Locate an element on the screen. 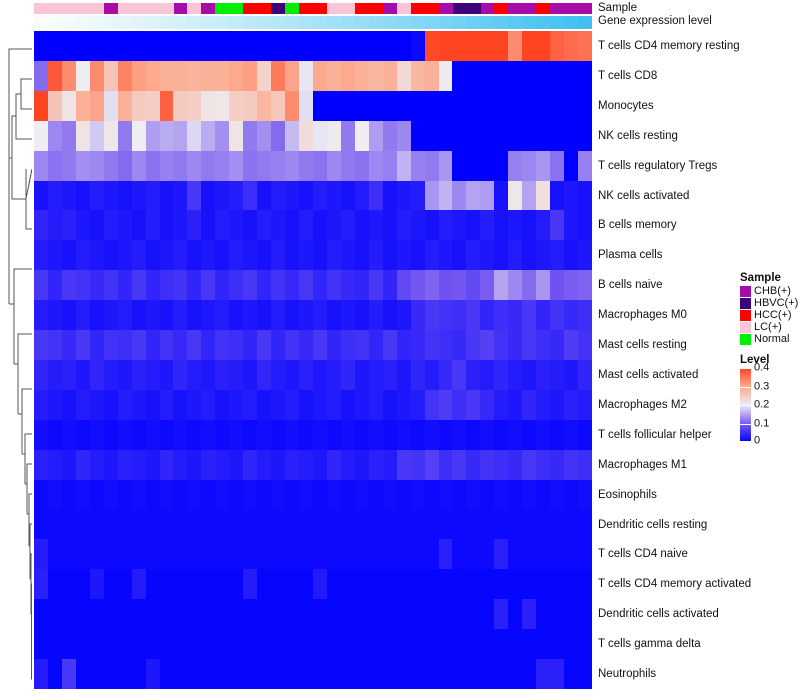 Image resolution: width=800 pixels, height=700 pixels. legend-color-swatch is located at coordinates (745, 303).